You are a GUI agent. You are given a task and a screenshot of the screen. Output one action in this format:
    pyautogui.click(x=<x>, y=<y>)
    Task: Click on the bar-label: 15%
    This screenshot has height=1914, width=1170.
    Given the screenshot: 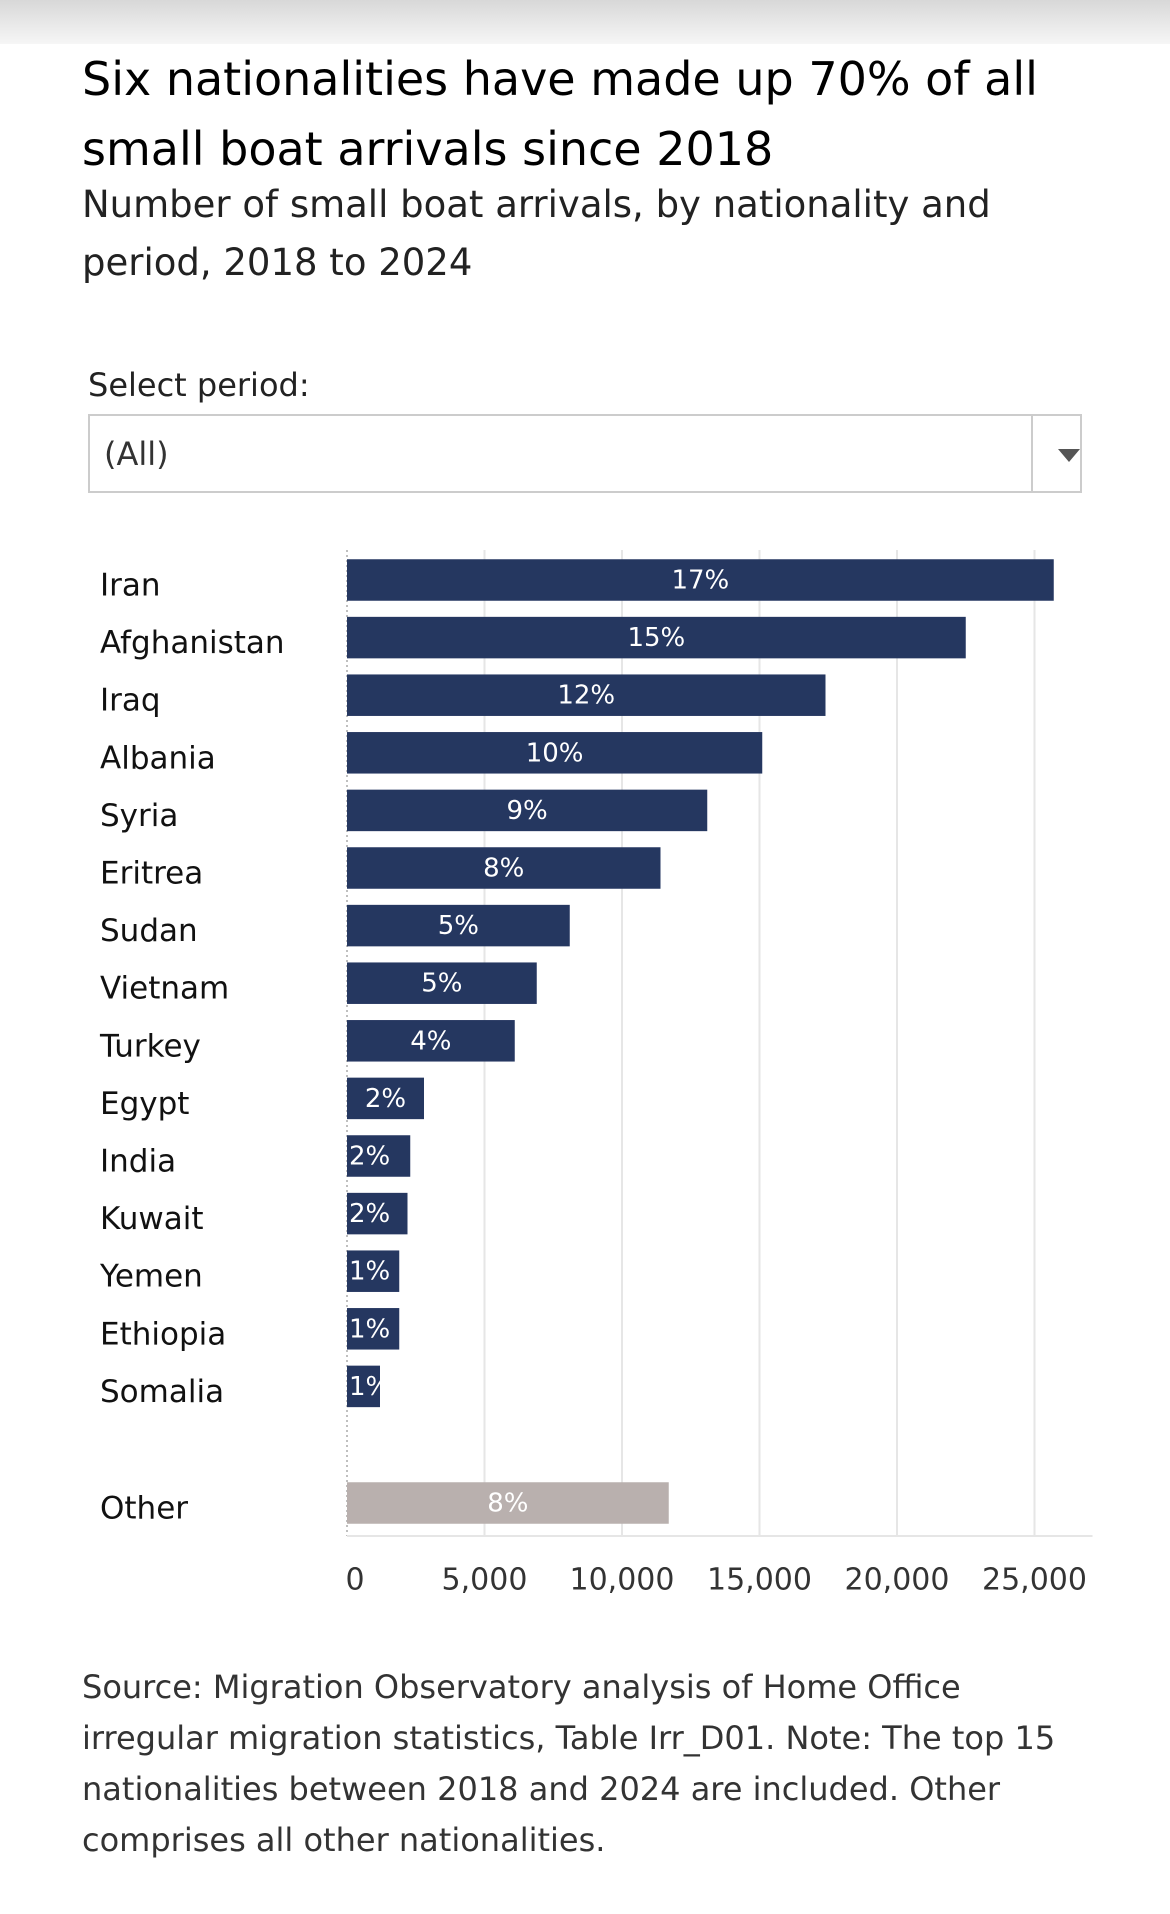 What is the action you would take?
    pyautogui.click(x=656, y=638)
    